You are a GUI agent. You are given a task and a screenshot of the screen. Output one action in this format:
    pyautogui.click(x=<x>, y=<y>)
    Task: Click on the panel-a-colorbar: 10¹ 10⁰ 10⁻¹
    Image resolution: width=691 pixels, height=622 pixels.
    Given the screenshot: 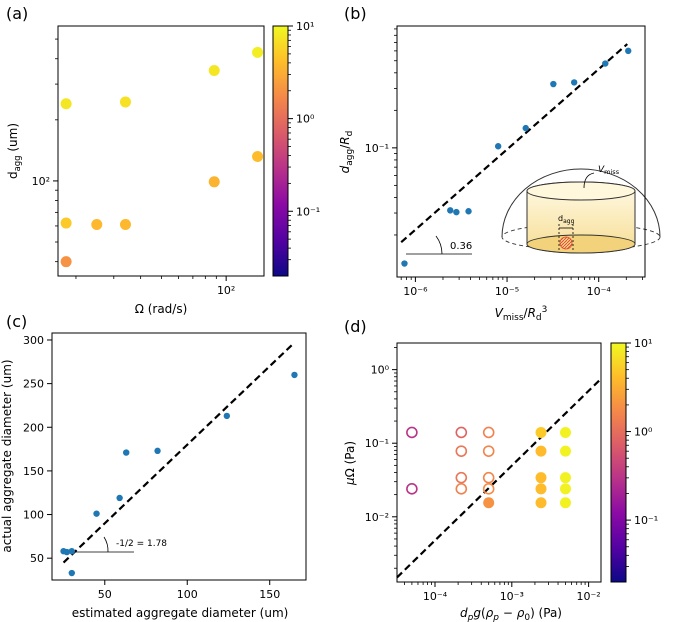 What is the action you would take?
    pyautogui.click(x=296, y=148)
    